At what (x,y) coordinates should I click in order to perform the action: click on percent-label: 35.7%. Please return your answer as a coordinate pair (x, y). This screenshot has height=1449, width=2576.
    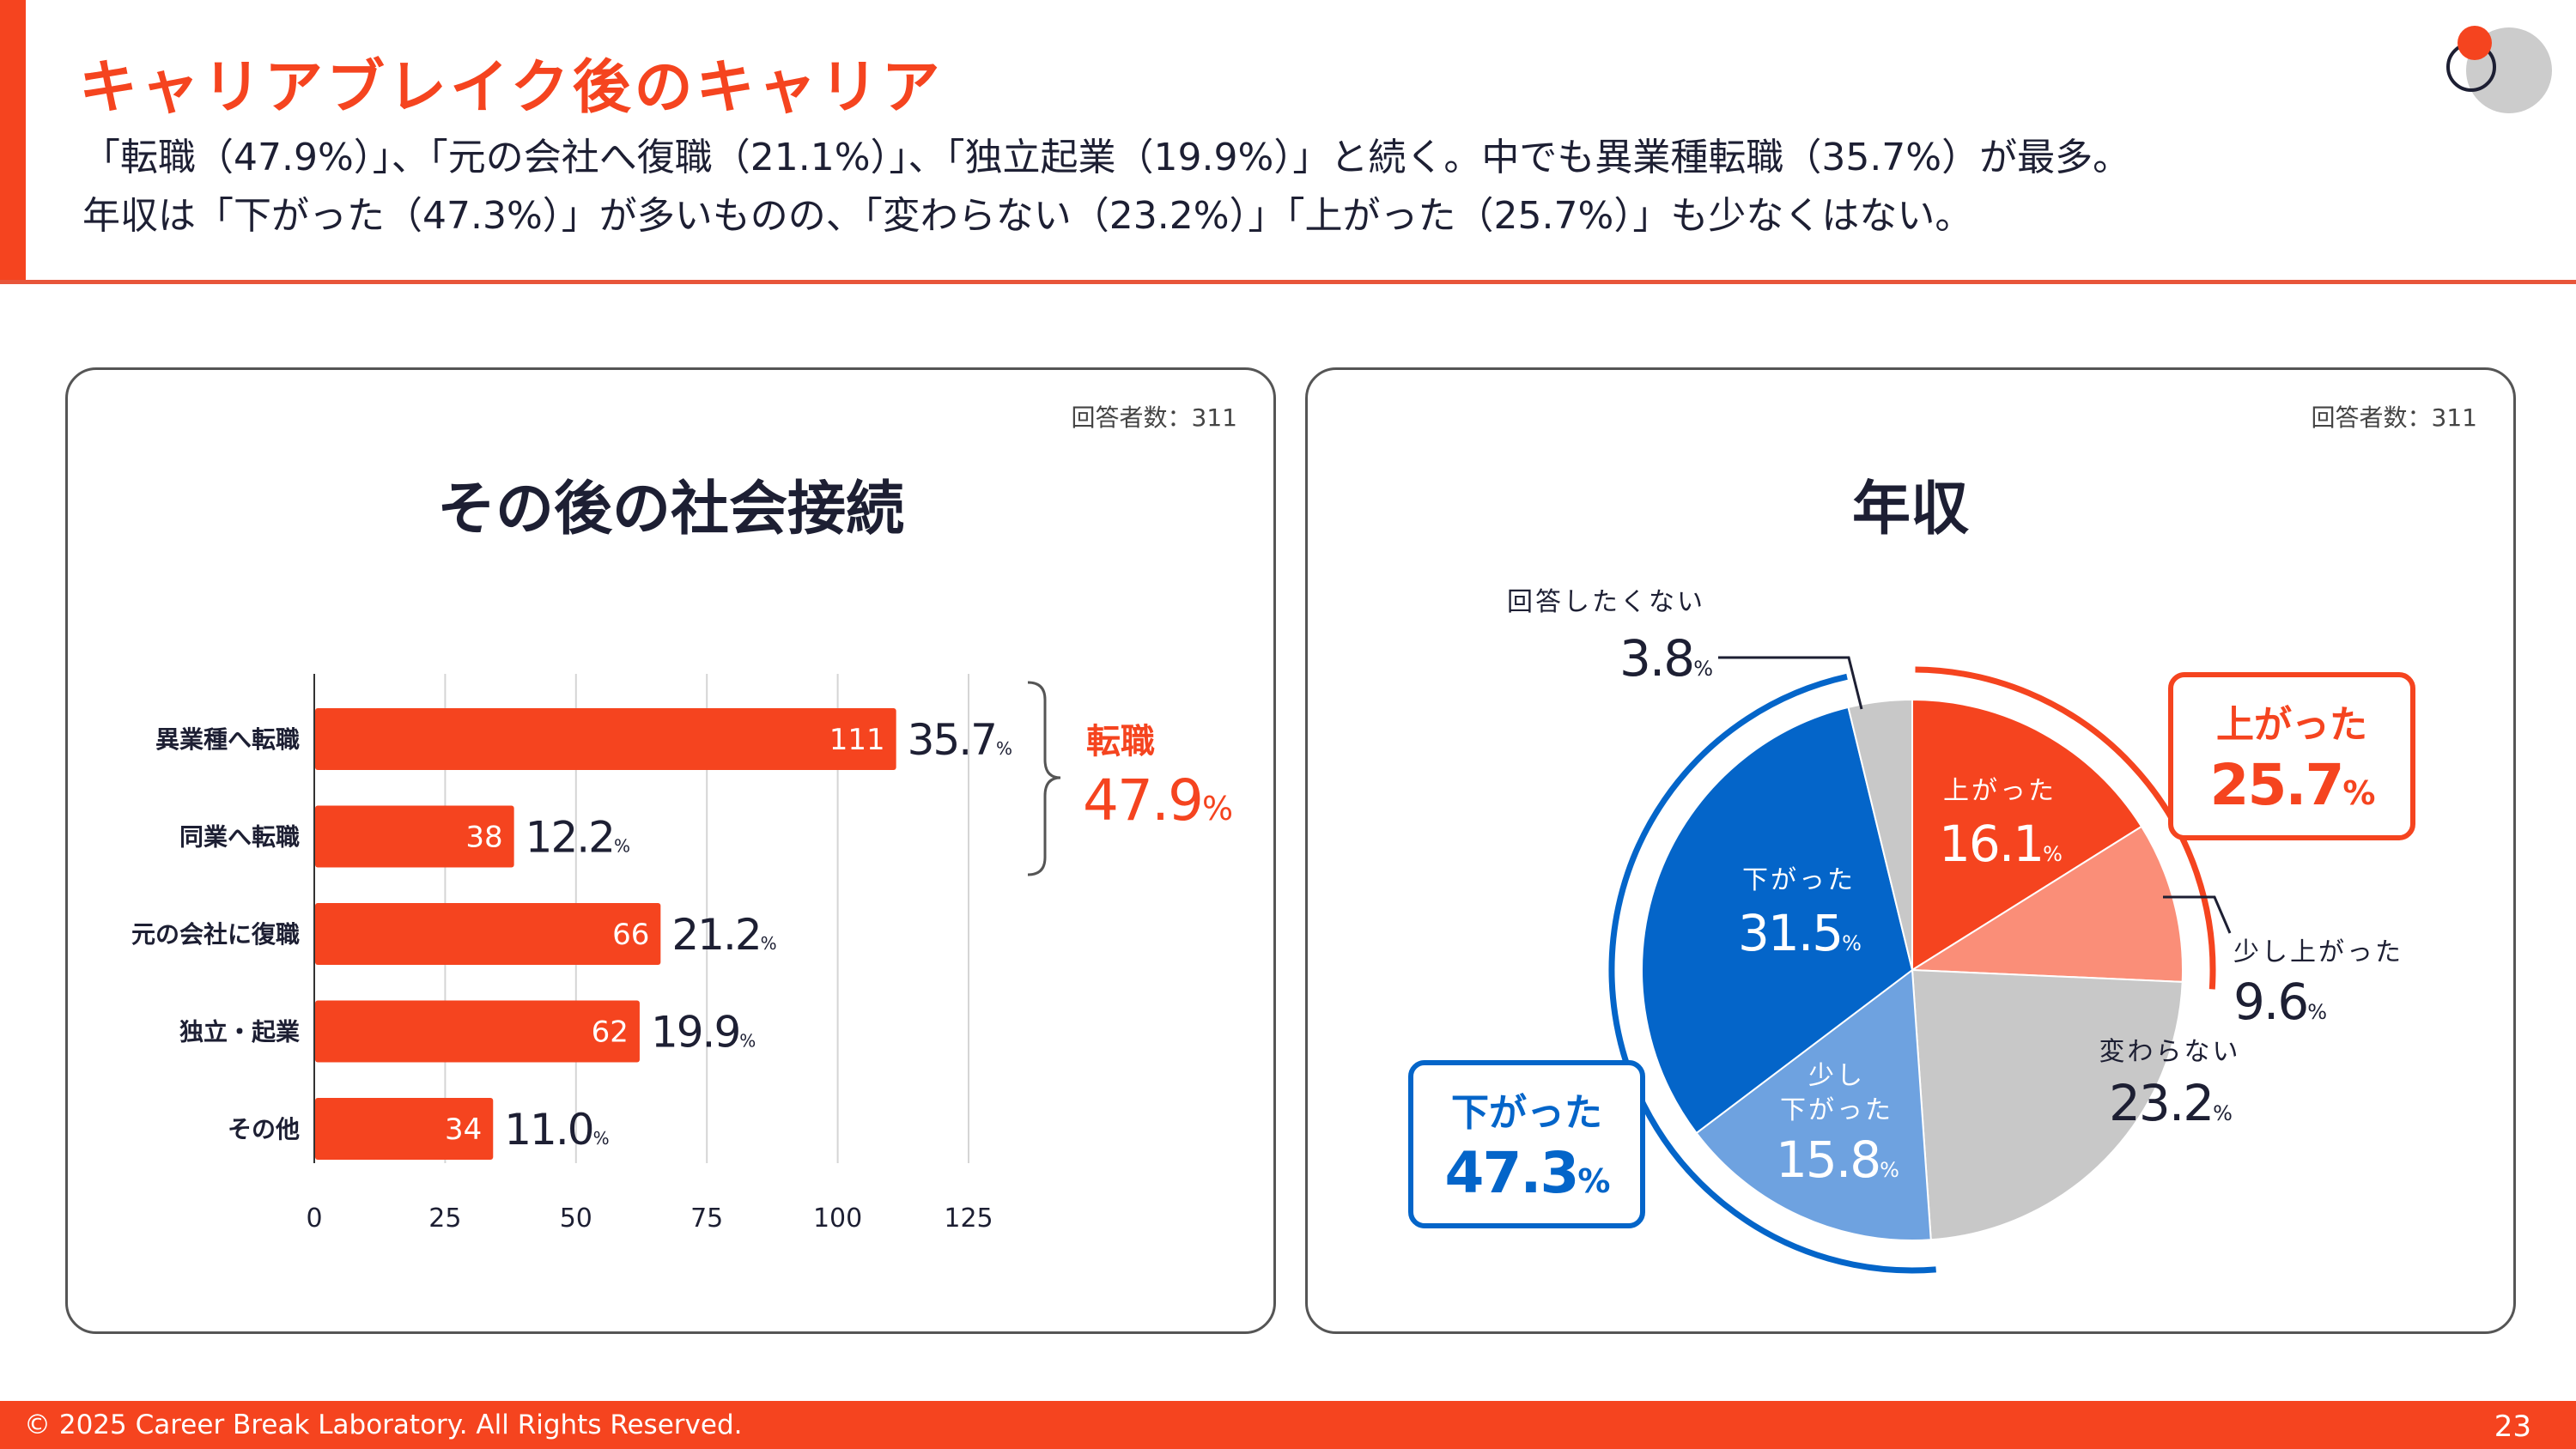
    Looking at the image, I should click on (960, 740).